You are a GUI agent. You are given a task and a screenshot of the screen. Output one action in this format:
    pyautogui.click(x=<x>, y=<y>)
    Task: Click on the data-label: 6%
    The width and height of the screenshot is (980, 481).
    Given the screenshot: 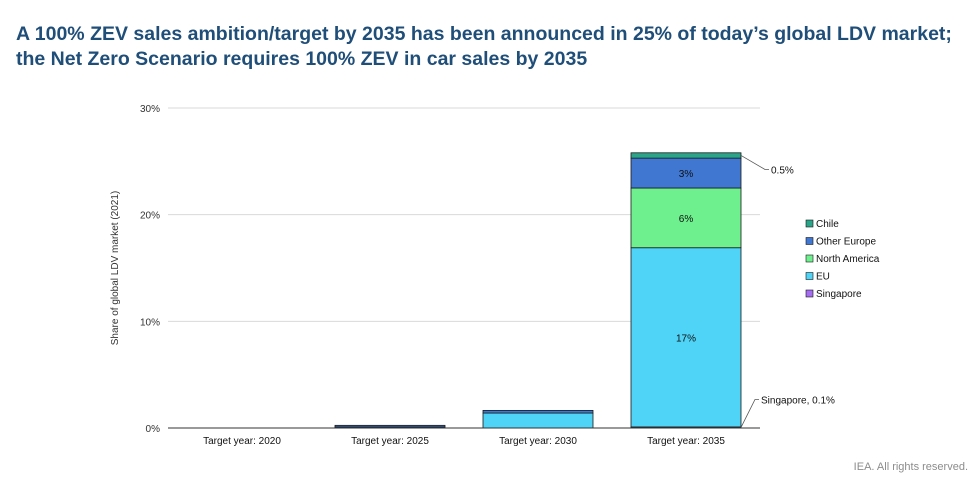 What is the action you would take?
    pyautogui.click(x=686, y=219)
    